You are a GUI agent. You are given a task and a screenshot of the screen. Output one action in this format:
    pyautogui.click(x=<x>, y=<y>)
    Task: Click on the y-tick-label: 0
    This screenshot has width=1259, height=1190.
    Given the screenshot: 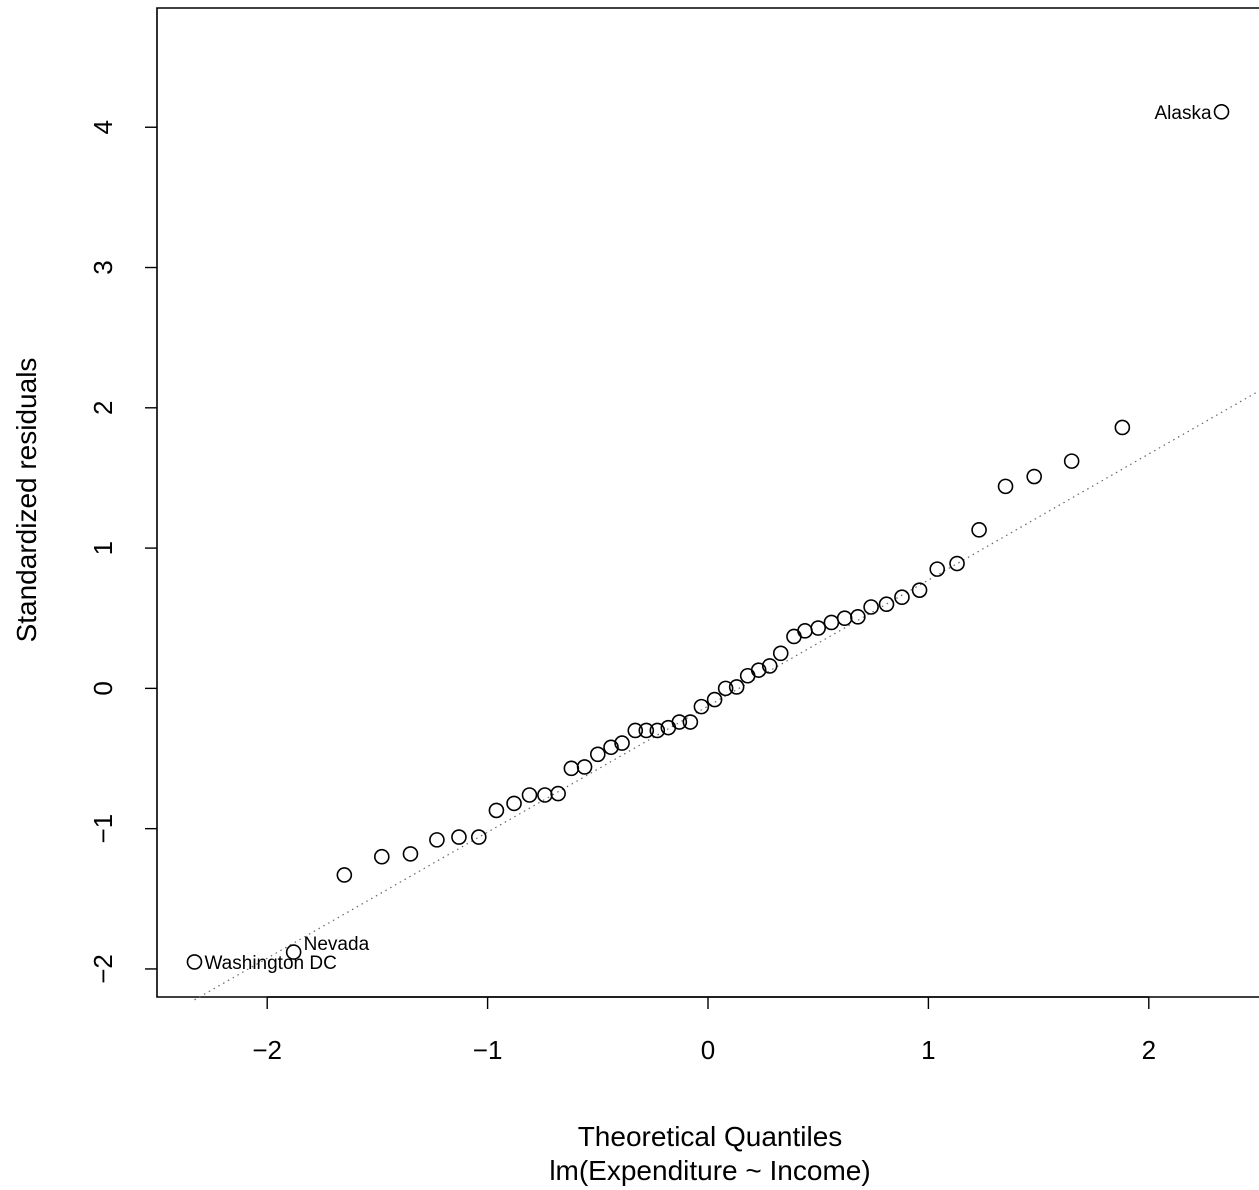 What is the action you would take?
    pyautogui.click(x=103, y=688)
    